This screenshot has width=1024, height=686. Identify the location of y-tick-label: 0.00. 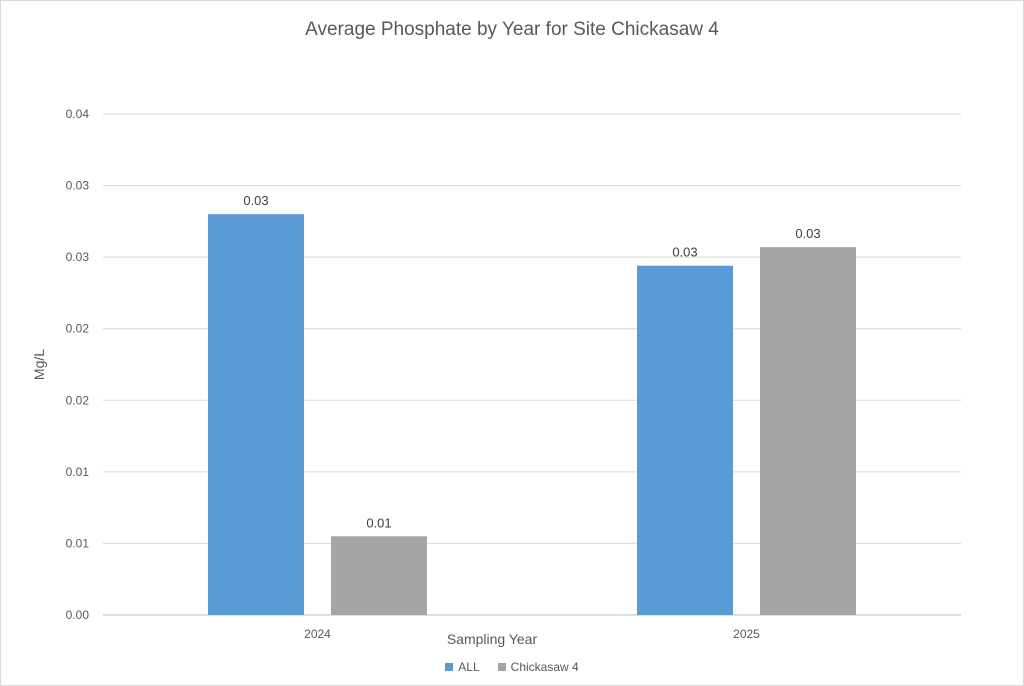
(78, 615).